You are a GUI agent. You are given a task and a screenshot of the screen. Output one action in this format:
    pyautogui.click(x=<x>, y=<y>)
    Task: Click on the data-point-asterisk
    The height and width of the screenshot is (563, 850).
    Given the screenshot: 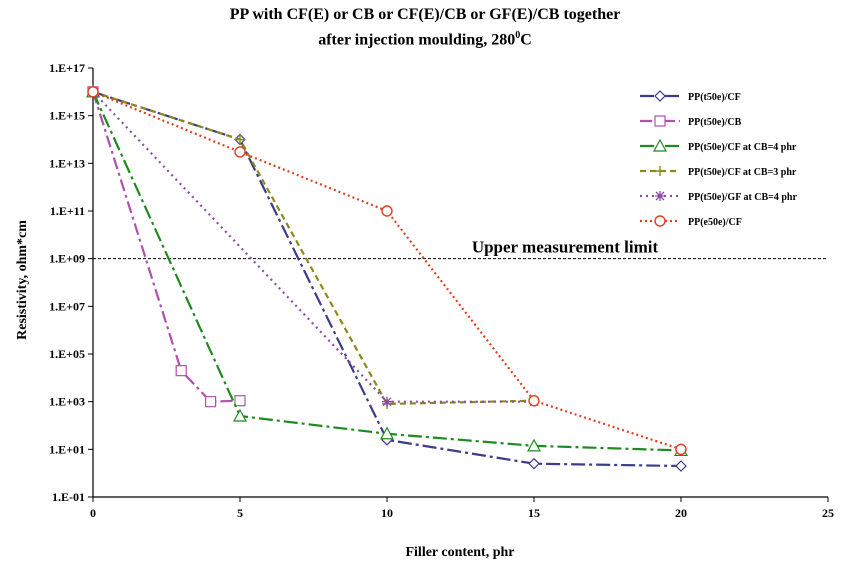 What is the action you would take?
    pyautogui.click(x=387, y=401)
    